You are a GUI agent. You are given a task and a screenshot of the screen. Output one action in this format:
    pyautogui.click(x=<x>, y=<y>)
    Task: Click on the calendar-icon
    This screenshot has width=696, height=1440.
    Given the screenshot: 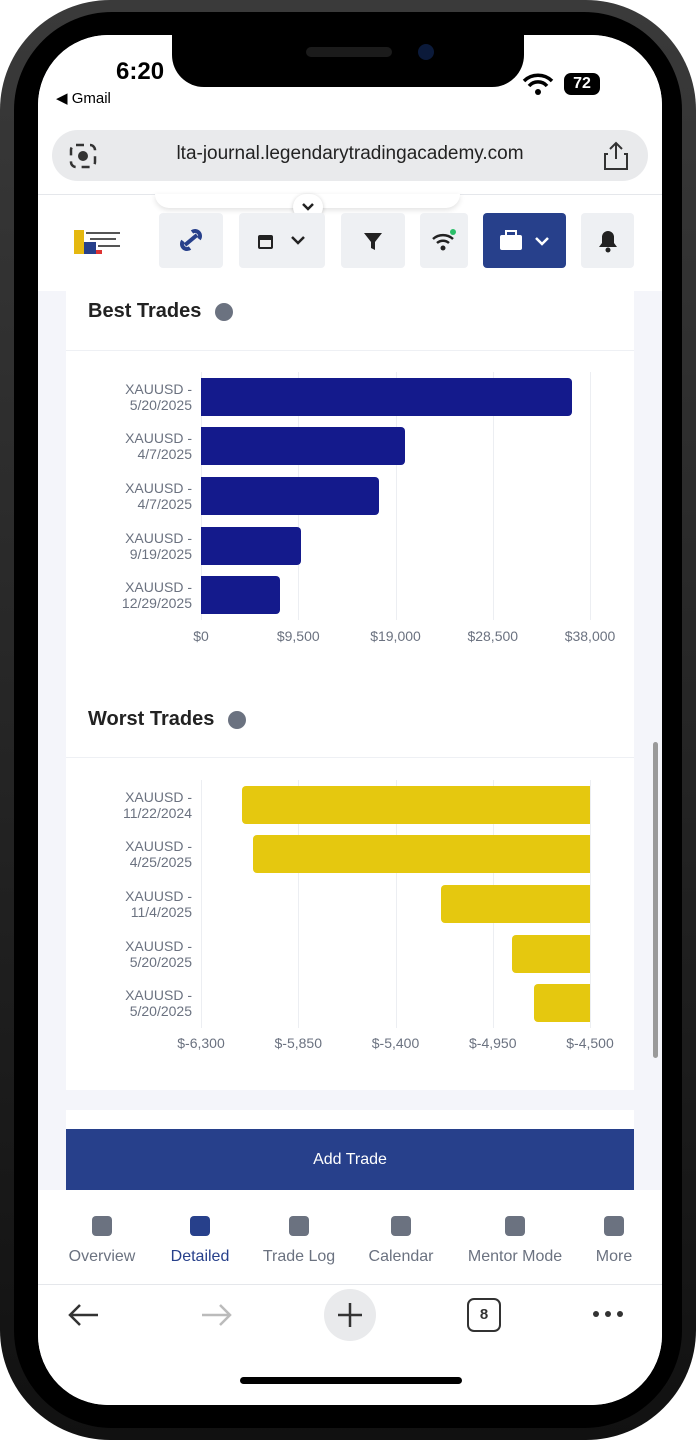 What is the action you would take?
    pyautogui.click(x=281, y=242)
    